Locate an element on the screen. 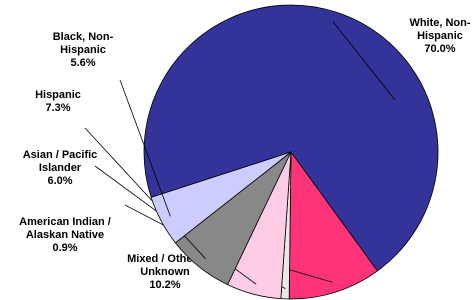  slice-label: Black, Non-Hispanic is located at coordinates (83, 43).